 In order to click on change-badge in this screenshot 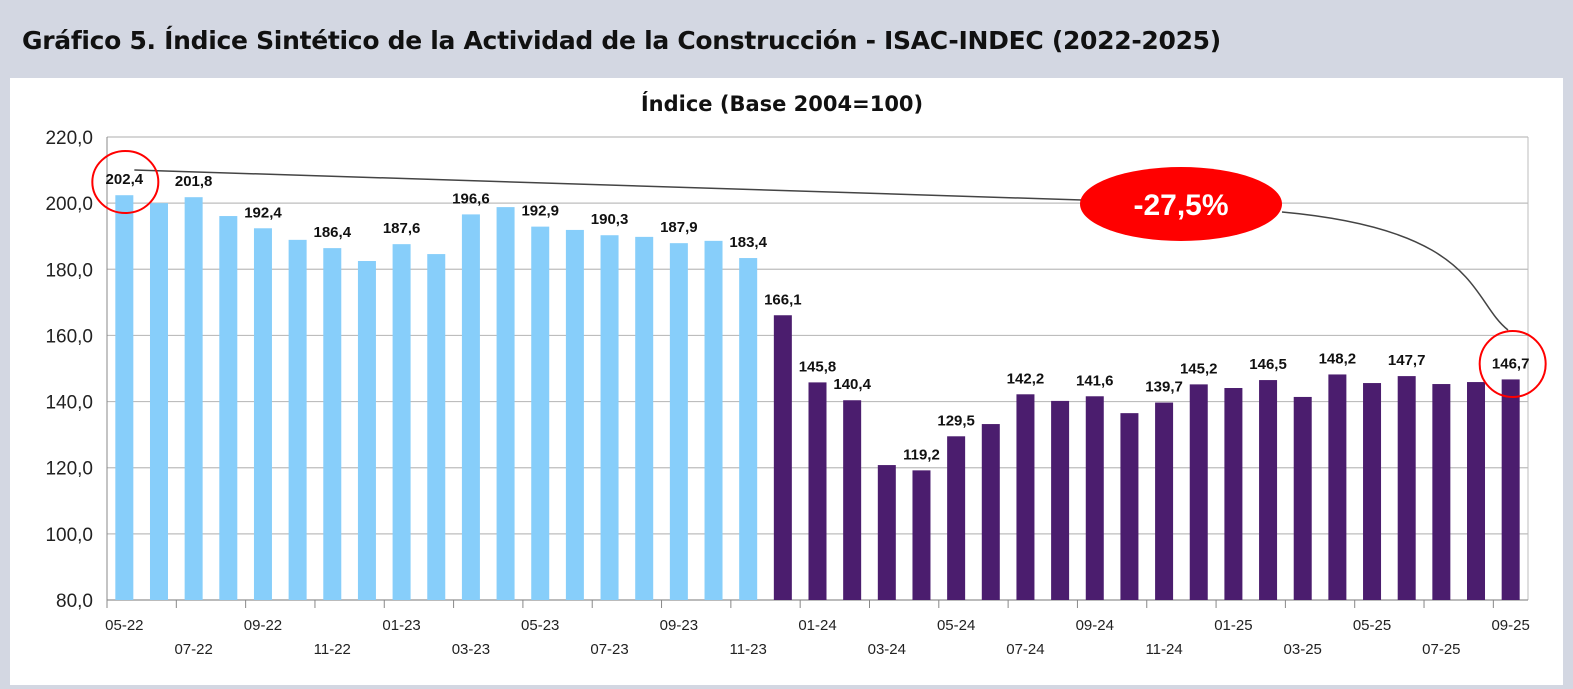, I will do `click(1181, 204)`.